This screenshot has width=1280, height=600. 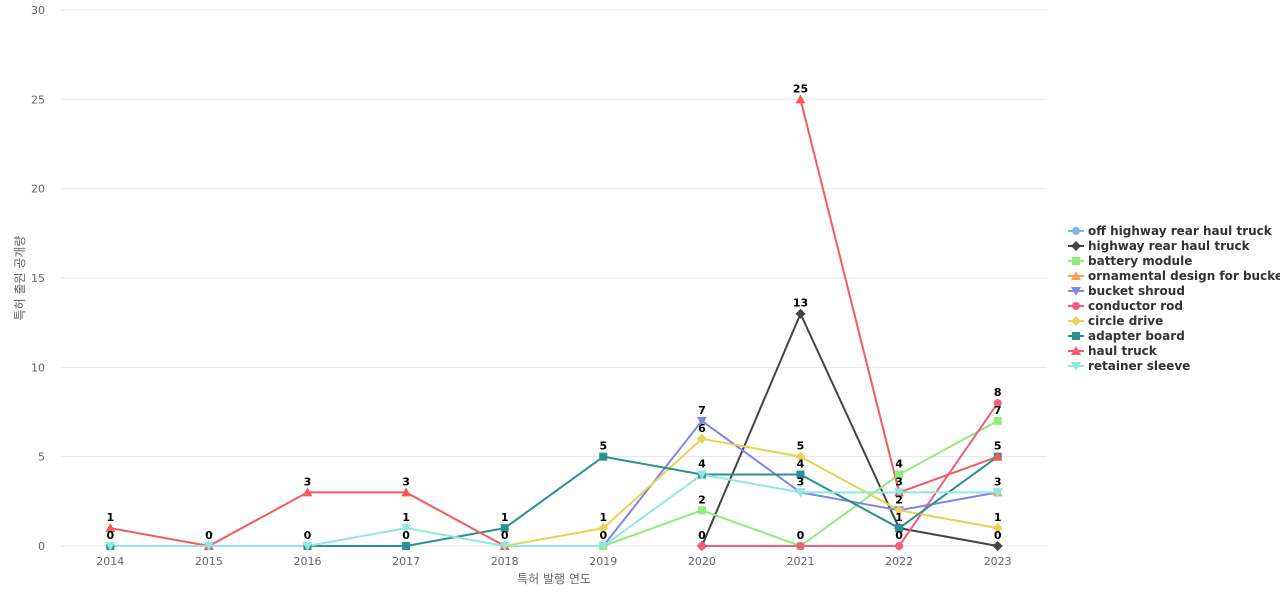 I want to click on legend-item-conductor-rod: conductor rod, so click(x=1125, y=306).